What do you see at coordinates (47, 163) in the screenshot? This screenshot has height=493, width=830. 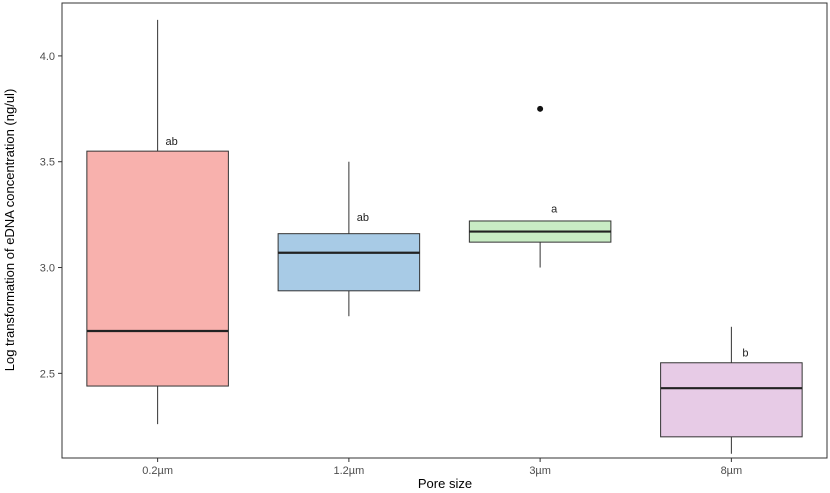 I see `y-tick-label: 3.5` at bounding box center [47, 163].